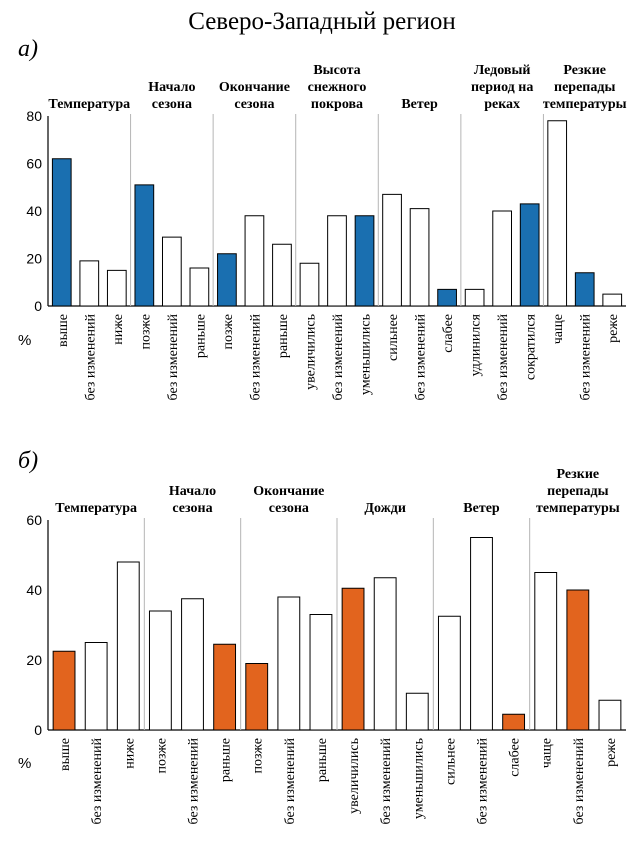  Describe the element at coordinates (288, 491) in the screenshot. I see `b-group-label: Окончание` at that location.